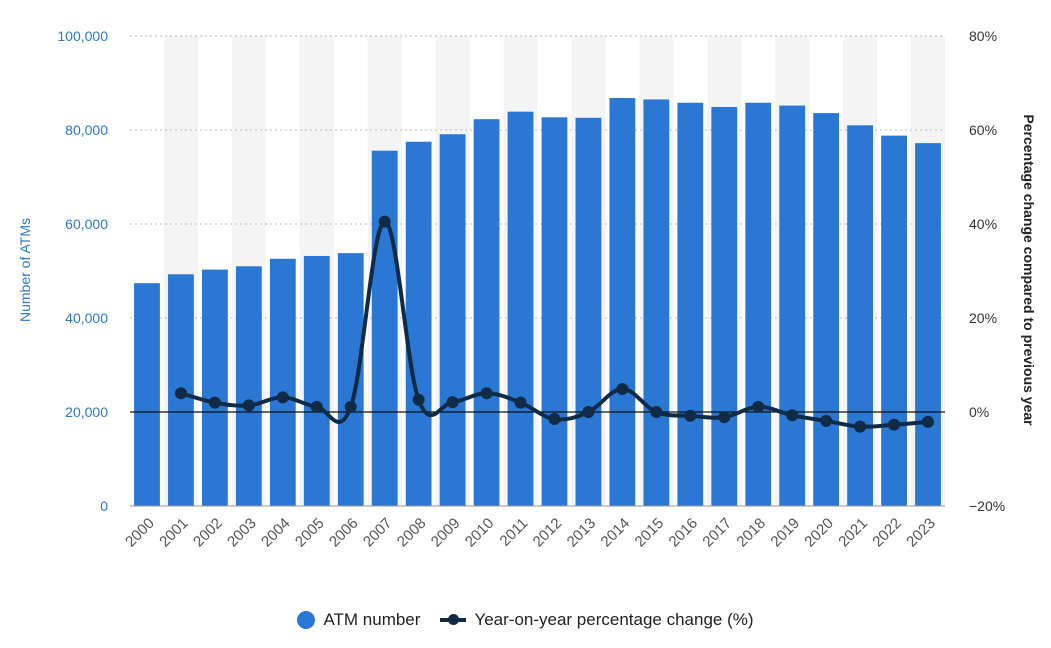 The width and height of the screenshot is (1051, 648). Describe the element at coordinates (147, 394) in the screenshot. I see `bar-2000` at that location.